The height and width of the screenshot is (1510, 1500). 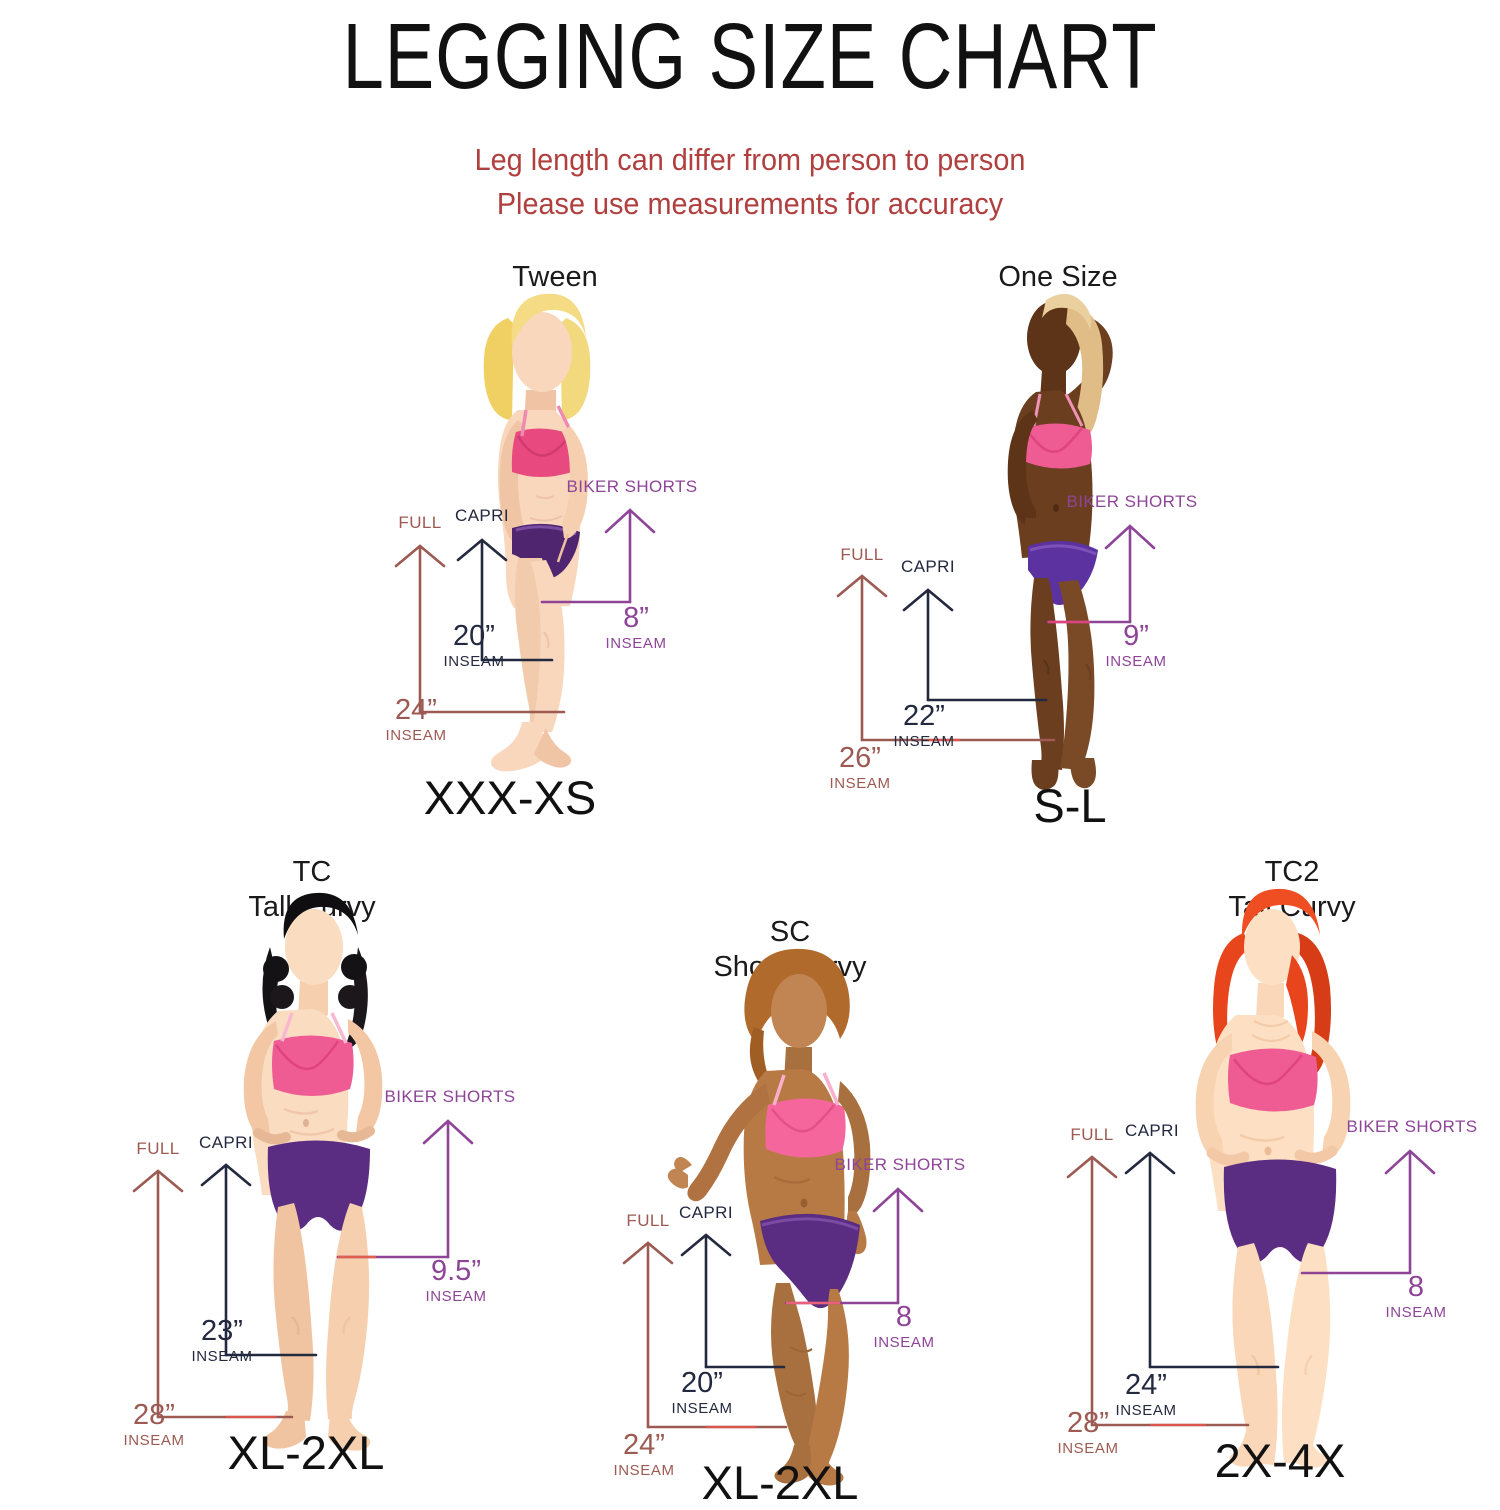 I want to click on legend-capri-one-size: CAPRI, so click(x=928, y=566).